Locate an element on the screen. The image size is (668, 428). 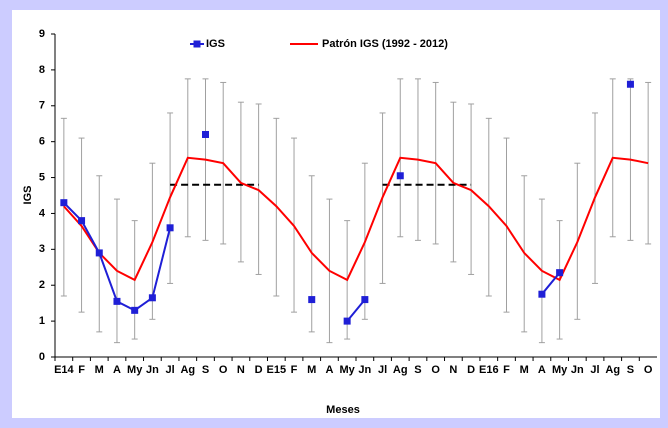
y-tick-label: 9 is located at coordinates (42, 34).